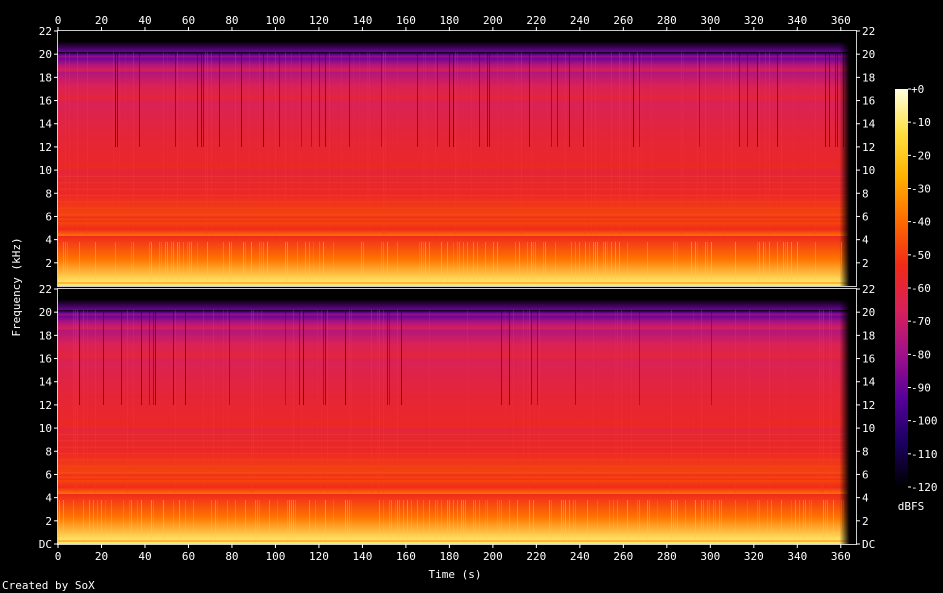  What do you see at coordinates (101, 556) in the screenshot?
I see `x-tick-label: 20` at bounding box center [101, 556].